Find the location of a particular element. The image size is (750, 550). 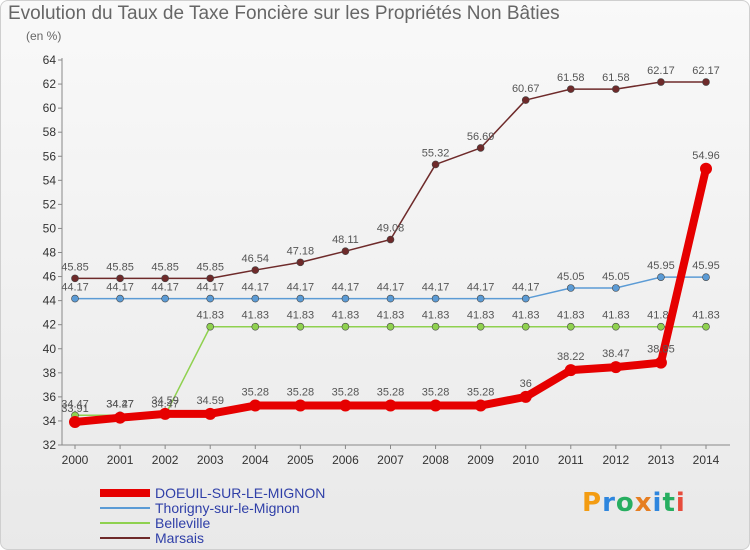

y-tick-label: 38 is located at coordinates (50, 373).